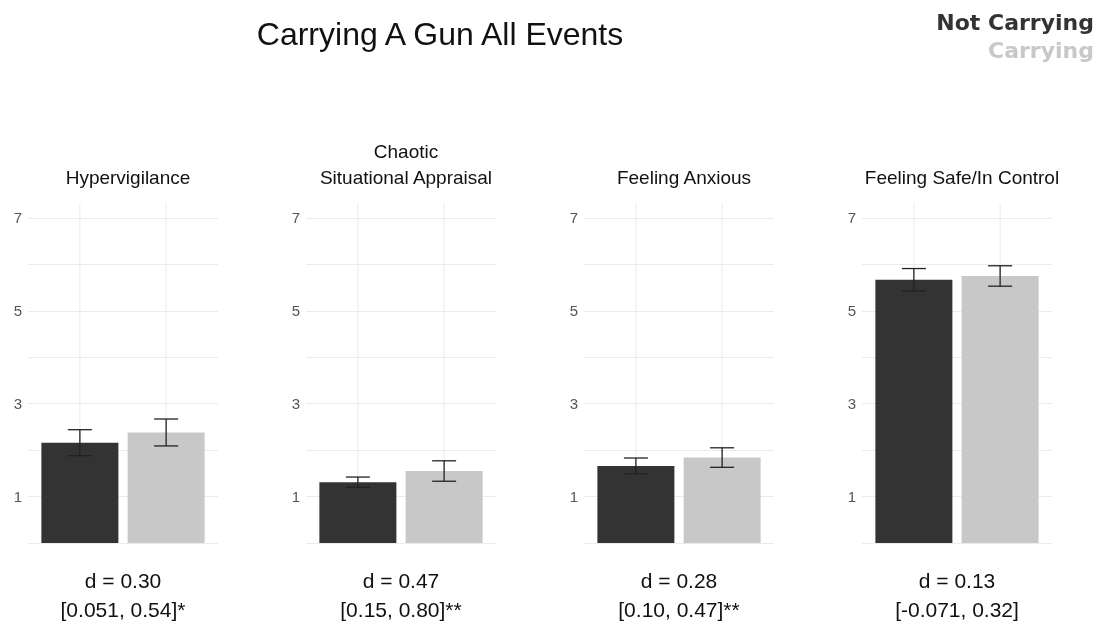 This screenshot has width=1117, height=634. Describe the element at coordinates (679, 609) in the screenshot. I see `text: [0.10, 0.47]**` at that location.